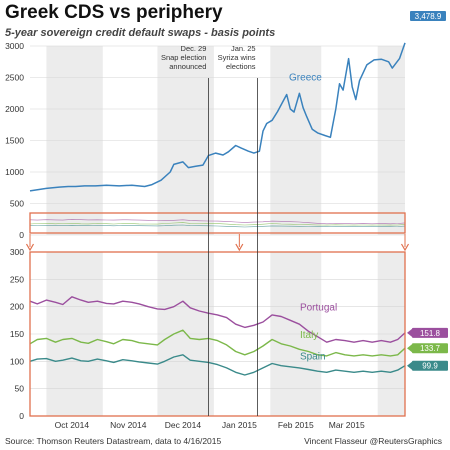  Describe the element at coordinates (20, 389) in the screenshot. I see `bottom-ytick-label: 50` at that location.